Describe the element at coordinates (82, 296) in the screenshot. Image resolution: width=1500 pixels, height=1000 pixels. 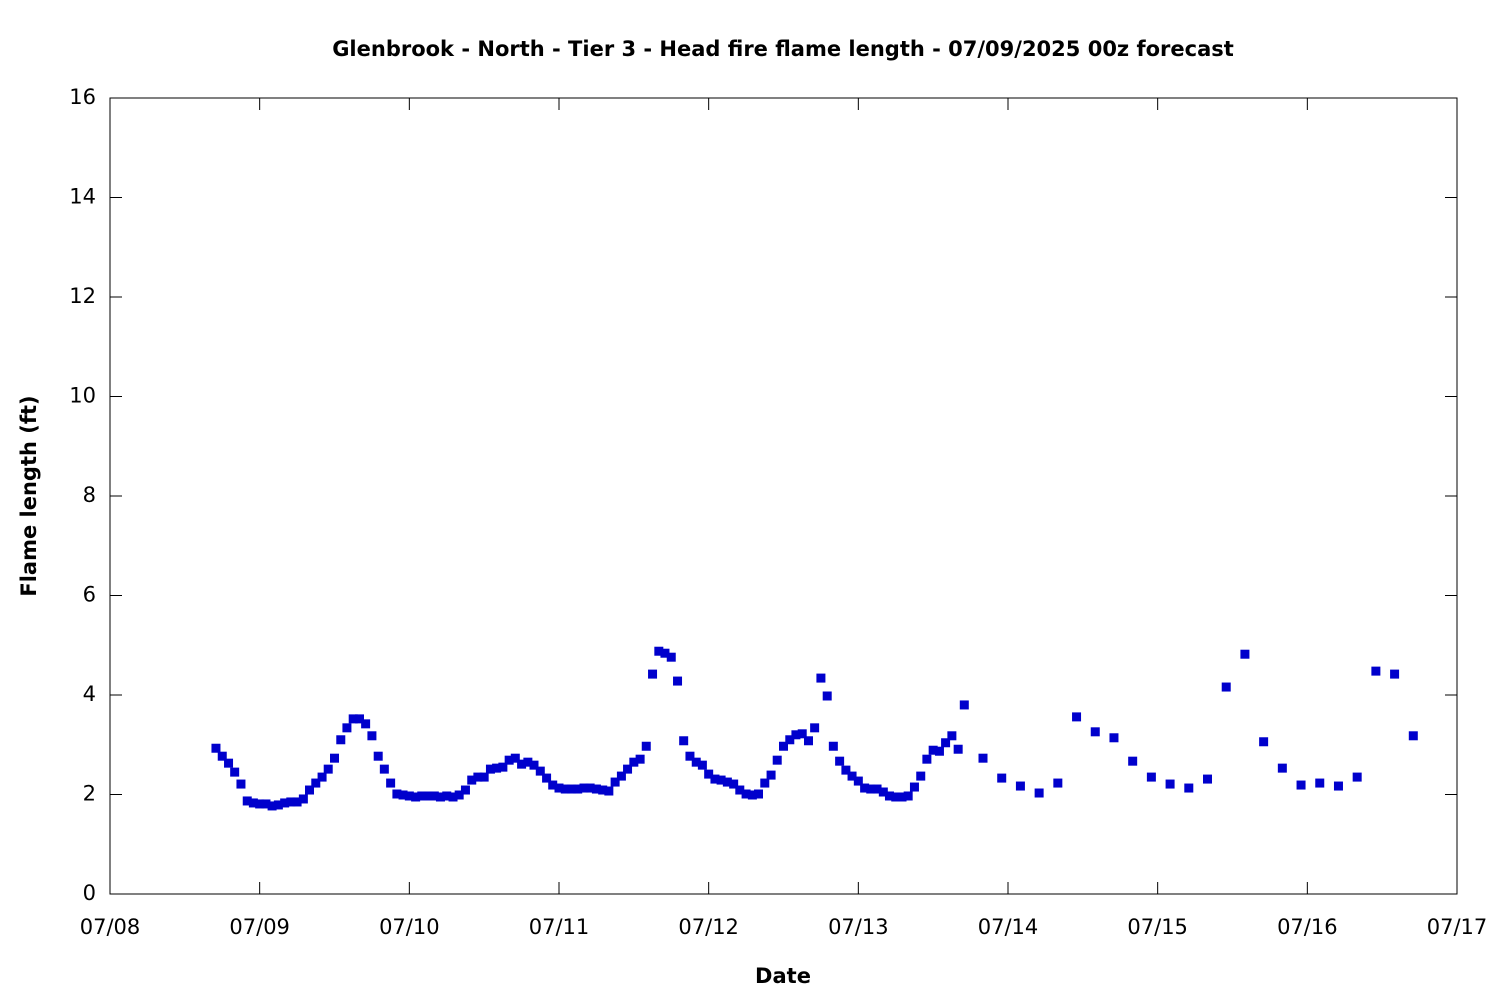
I see `y-tick-label: 12` at that location.